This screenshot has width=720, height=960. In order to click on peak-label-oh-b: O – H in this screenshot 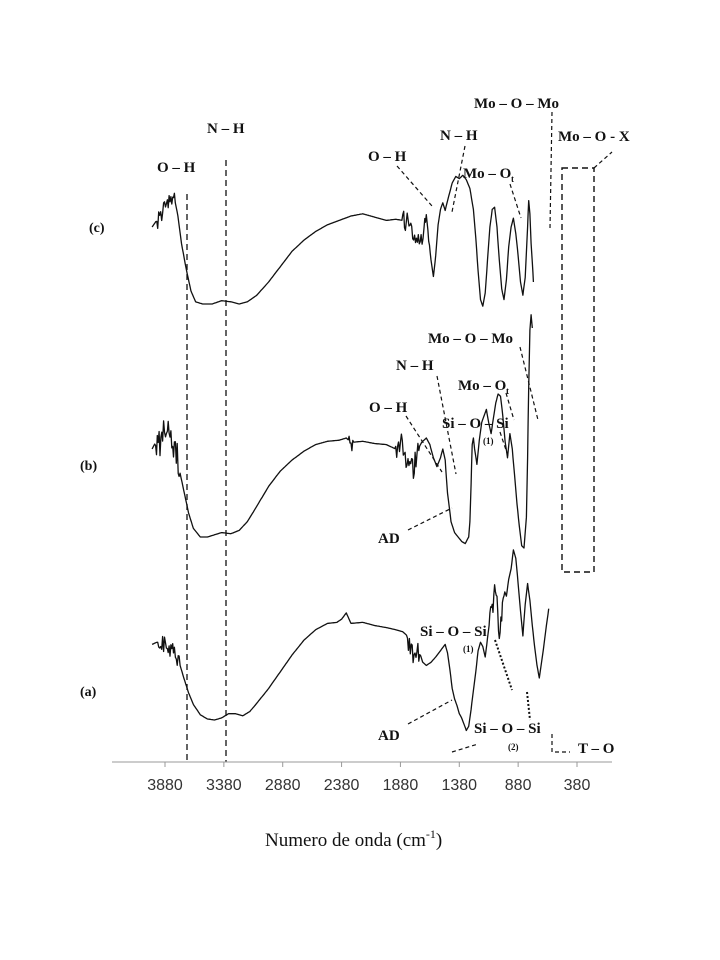, I will do `click(388, 408)`.